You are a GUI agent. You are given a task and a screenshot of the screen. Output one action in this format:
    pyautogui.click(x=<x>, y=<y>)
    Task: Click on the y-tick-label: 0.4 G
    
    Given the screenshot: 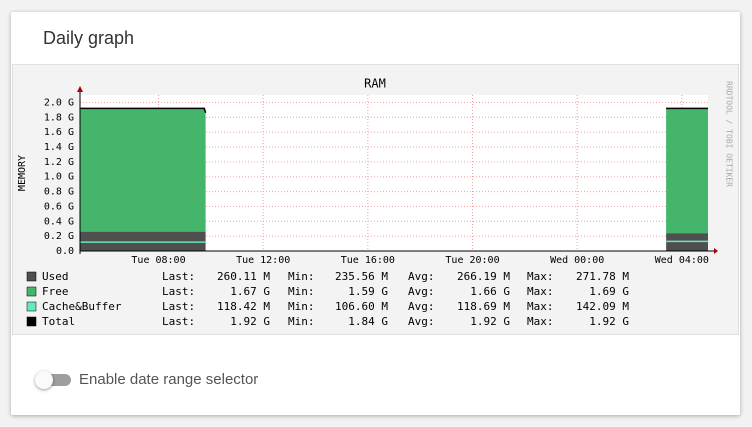 What is the action you would take?
    pyautogui.click(x=59, y=221)
    